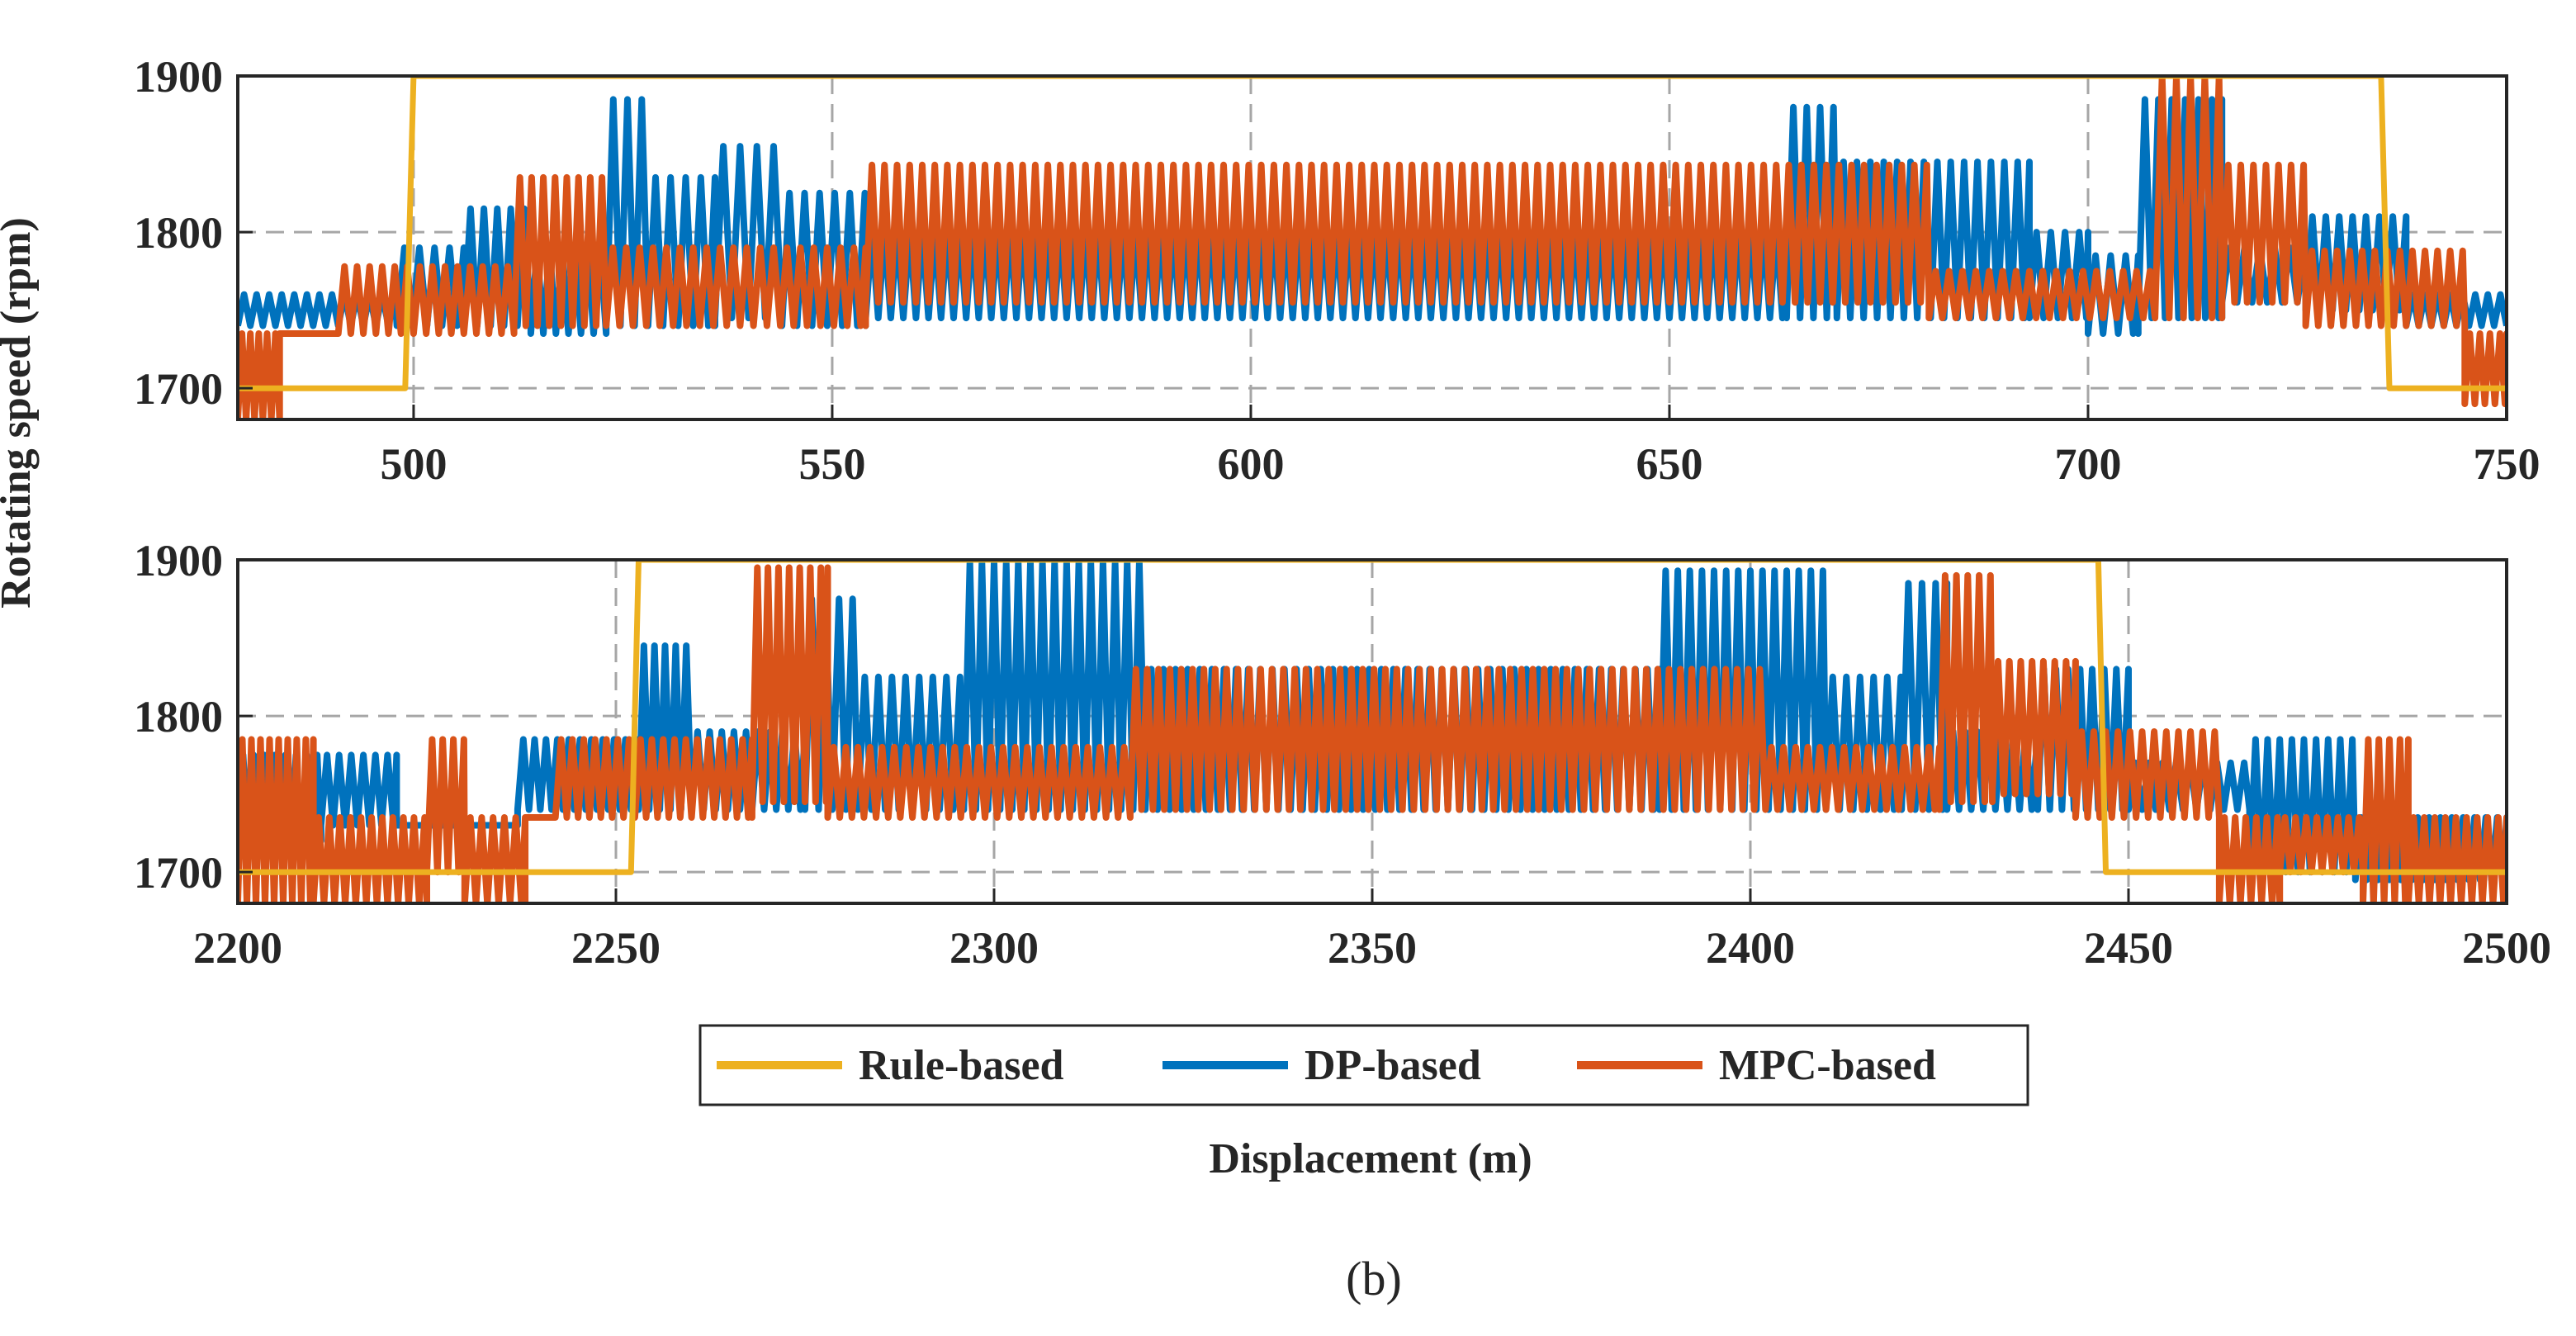  Describe the element at coordinates (2507, 464) in the screenshot. I see `top-xtick-label-750: 750` at that location.